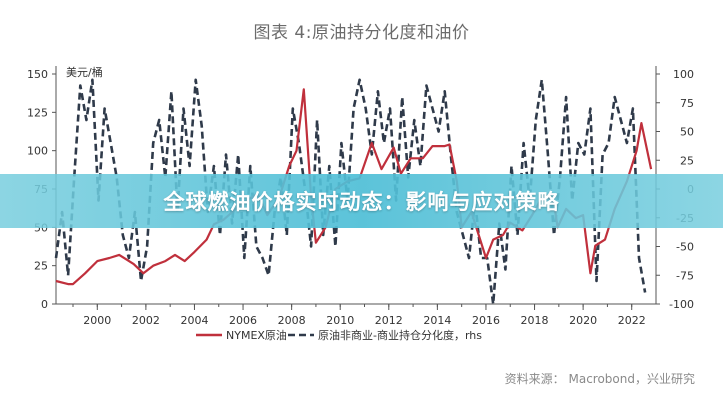 This screenshot has height=400, width=723. Describe the element at coordinates (632, 320) in the screenshot. I see `x-tick-label: 2022` at that location.